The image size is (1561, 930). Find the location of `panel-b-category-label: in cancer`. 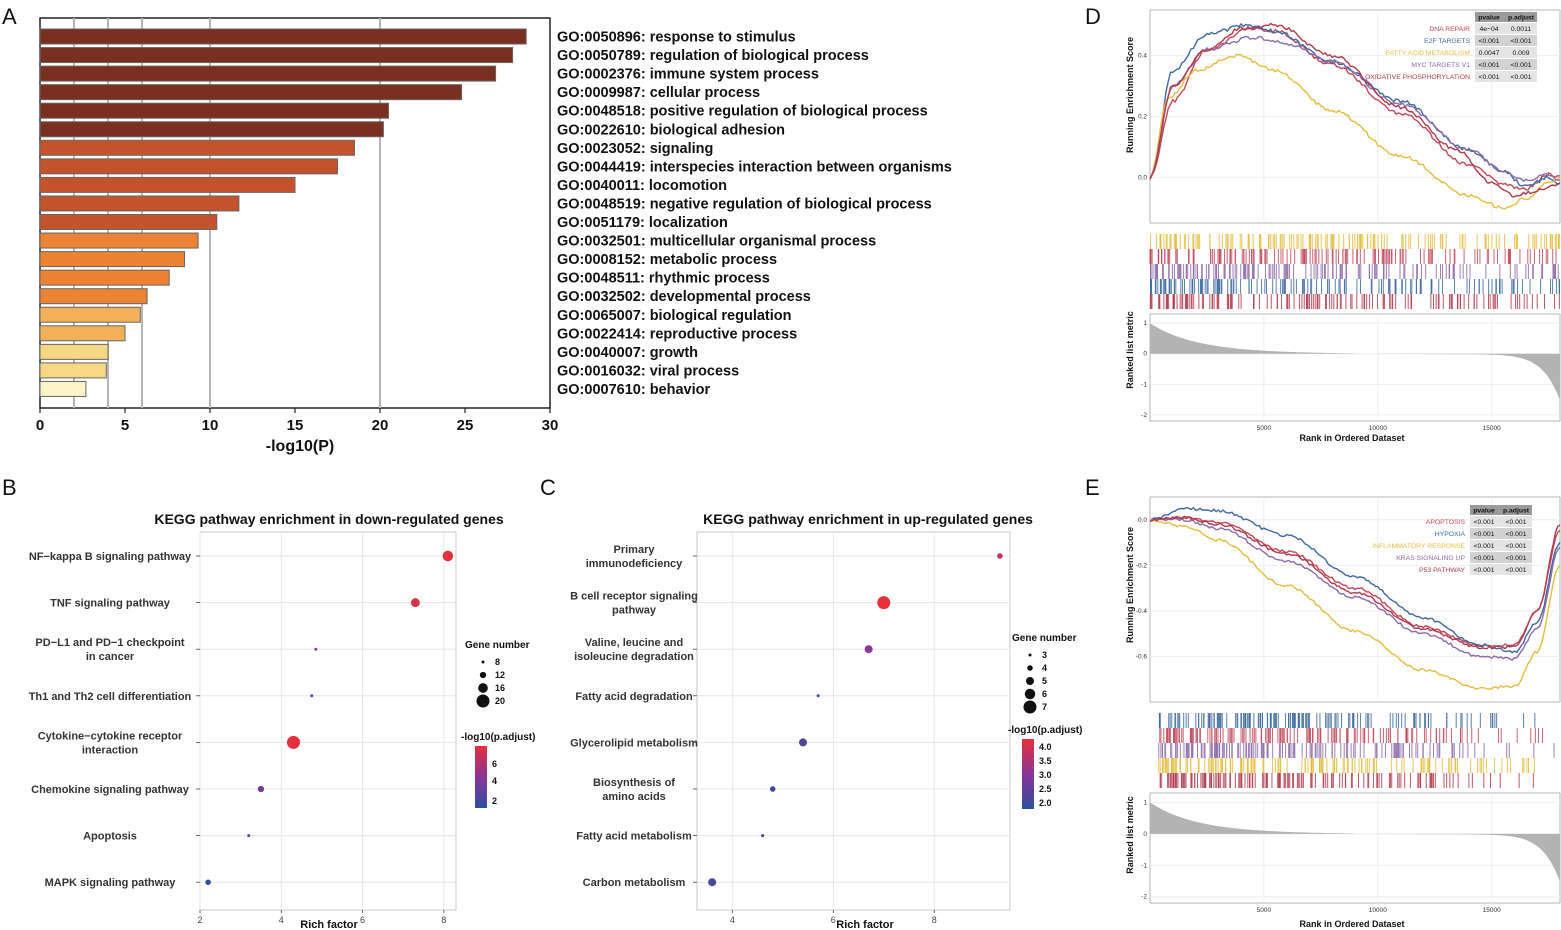

panel-b-category-label: in cancer is located at coordinates (110, 657).